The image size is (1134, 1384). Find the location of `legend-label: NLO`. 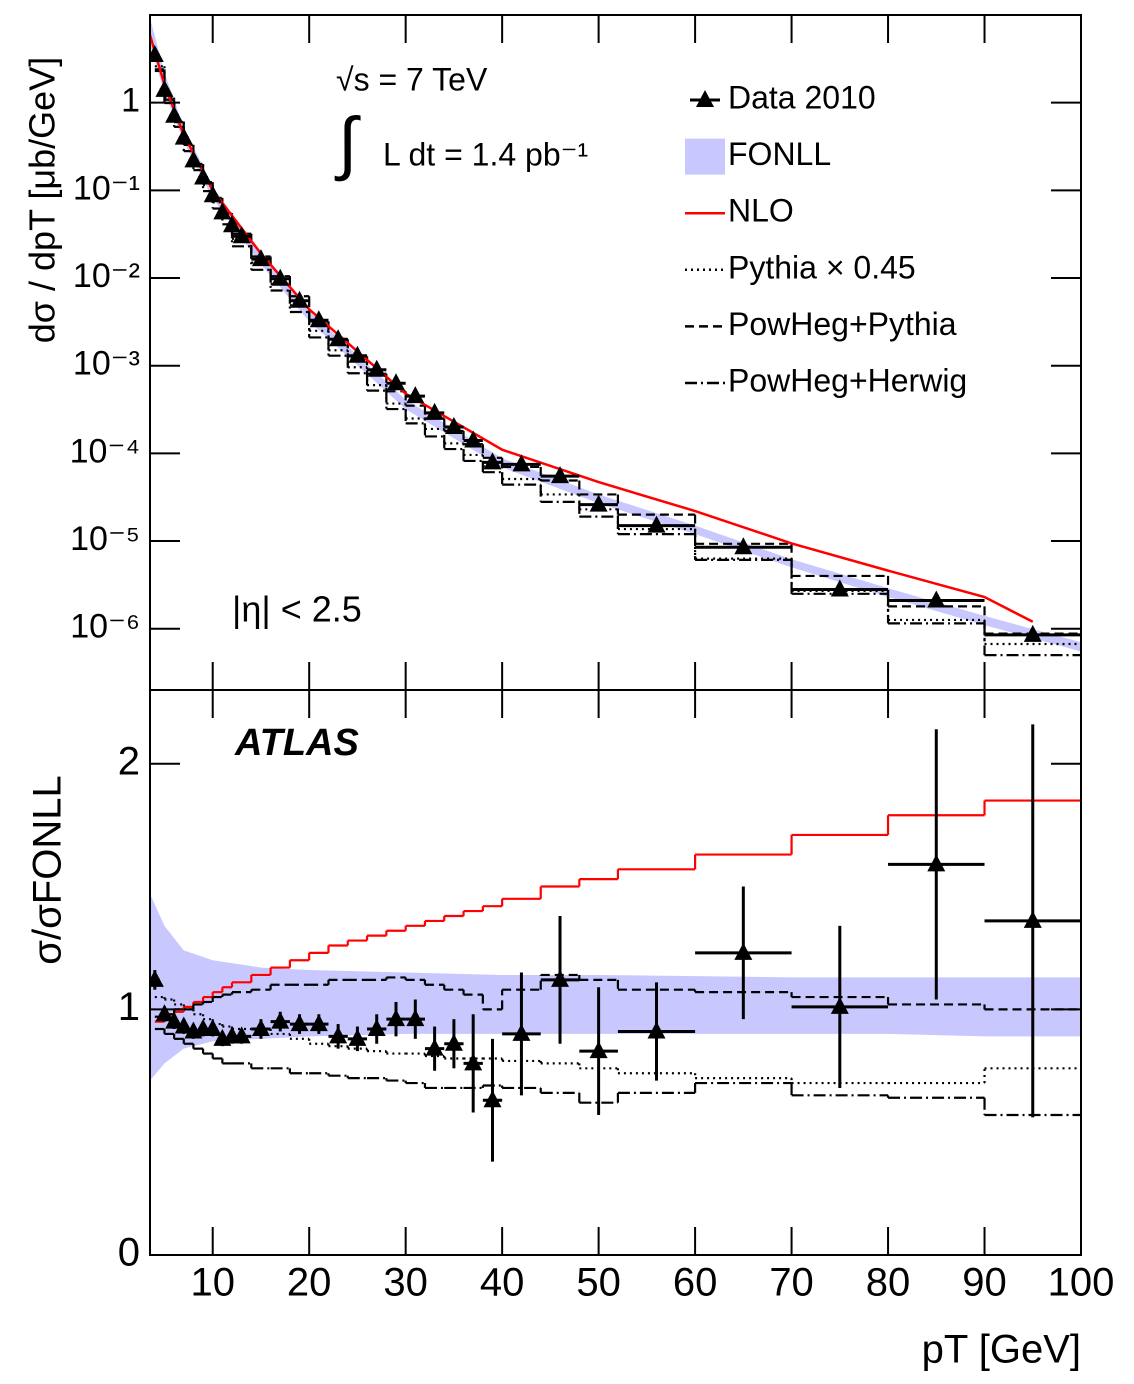

legend-label: NLO is located at coordinates (761, 211).